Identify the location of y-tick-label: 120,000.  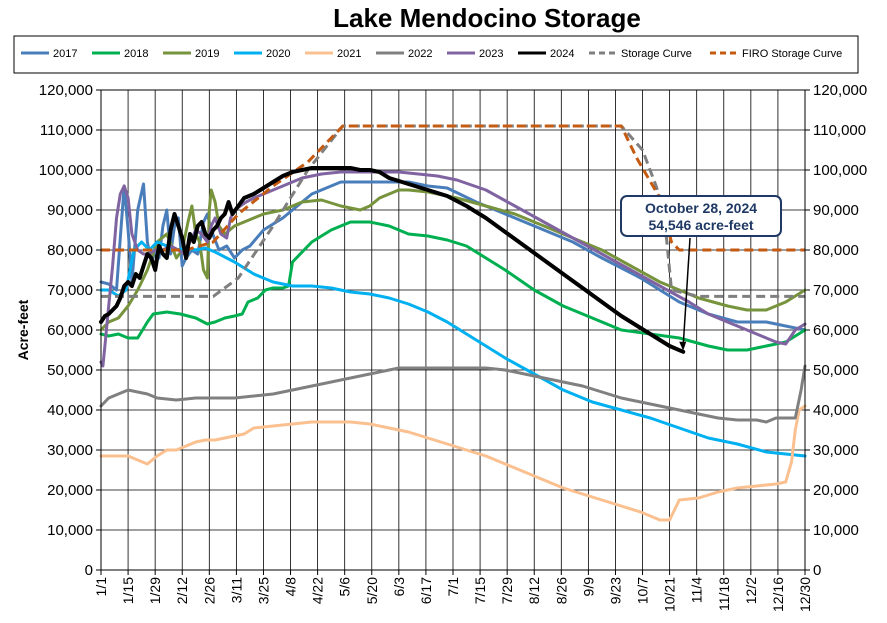
(66, 90).